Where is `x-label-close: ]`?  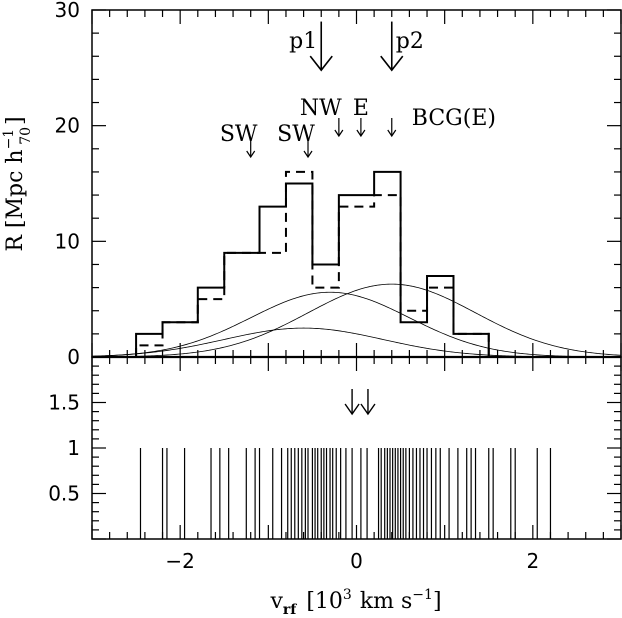
x-label-close: ] is located at coordinates (437, 601).